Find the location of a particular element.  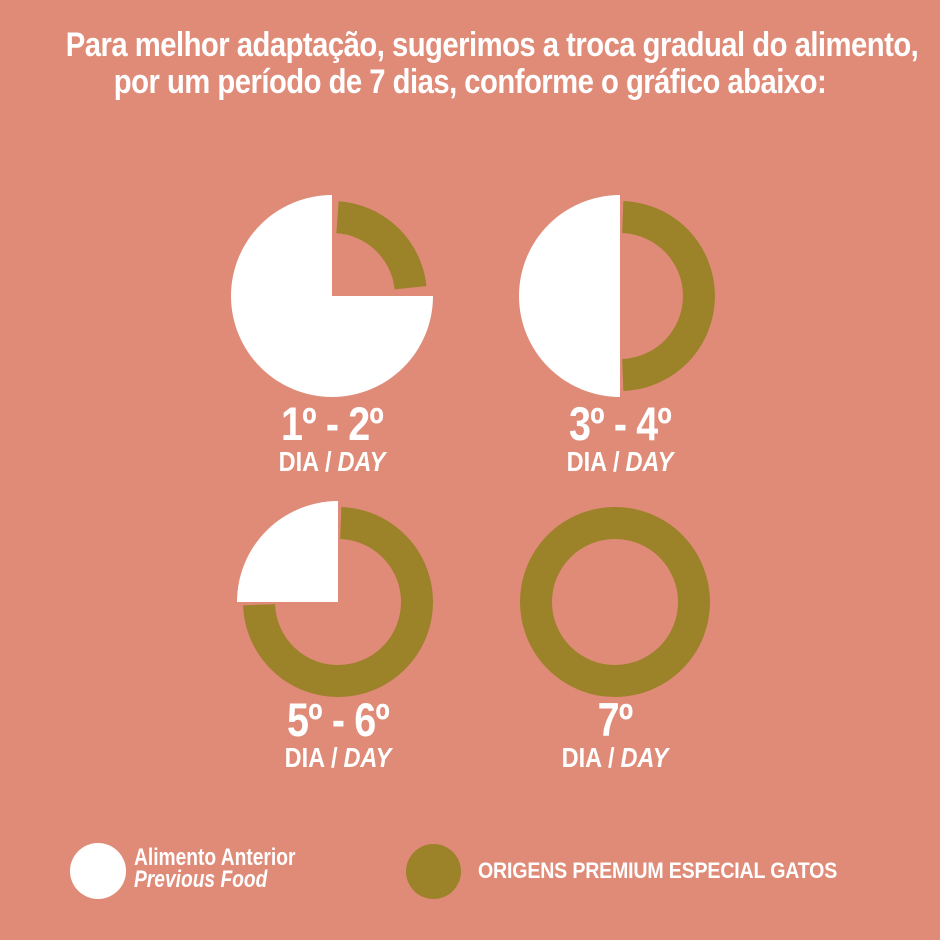

new-food-swatch is located at coordinates (433, 871).